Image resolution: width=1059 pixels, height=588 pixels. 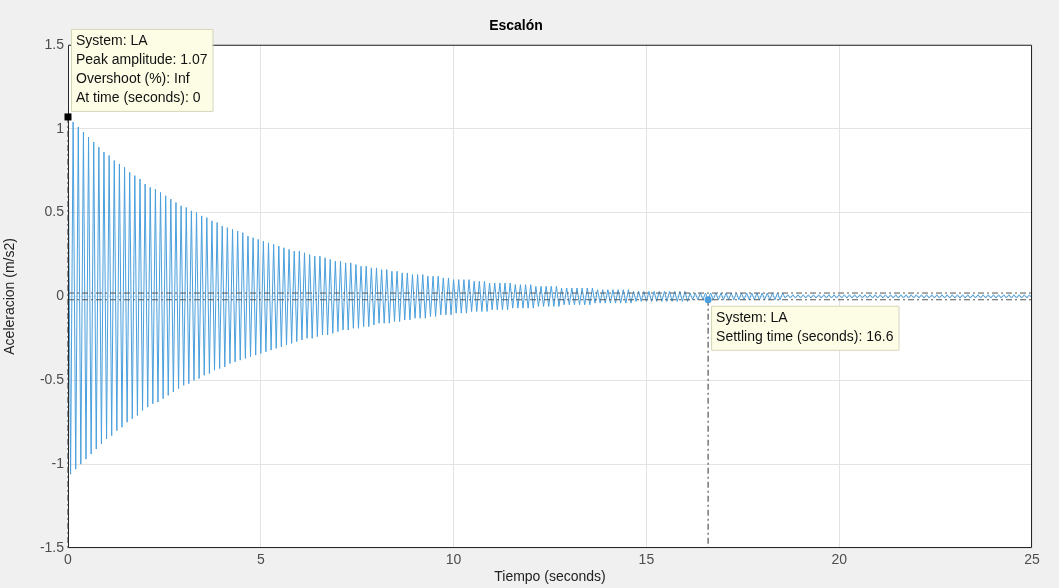 What do you see at coordinates (142, 68) in the screenshot?
I see `annotation: System: LA Peak amplitude: 1.07 Overshoot (%): Inf At time (seconds): 0` at bounding box center [142, 68].